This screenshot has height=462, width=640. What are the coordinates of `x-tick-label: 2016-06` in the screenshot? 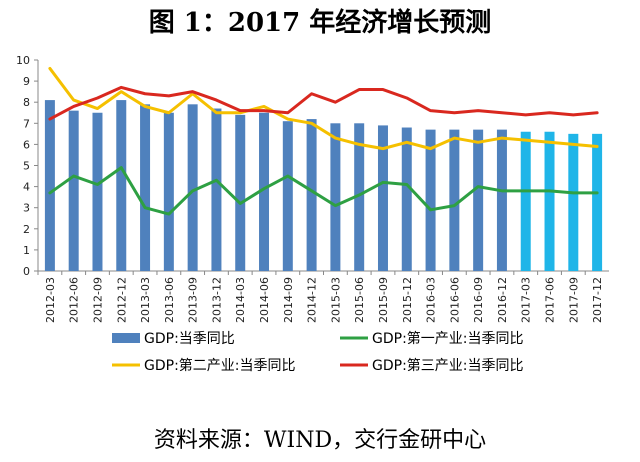 It's located at (454, 300).